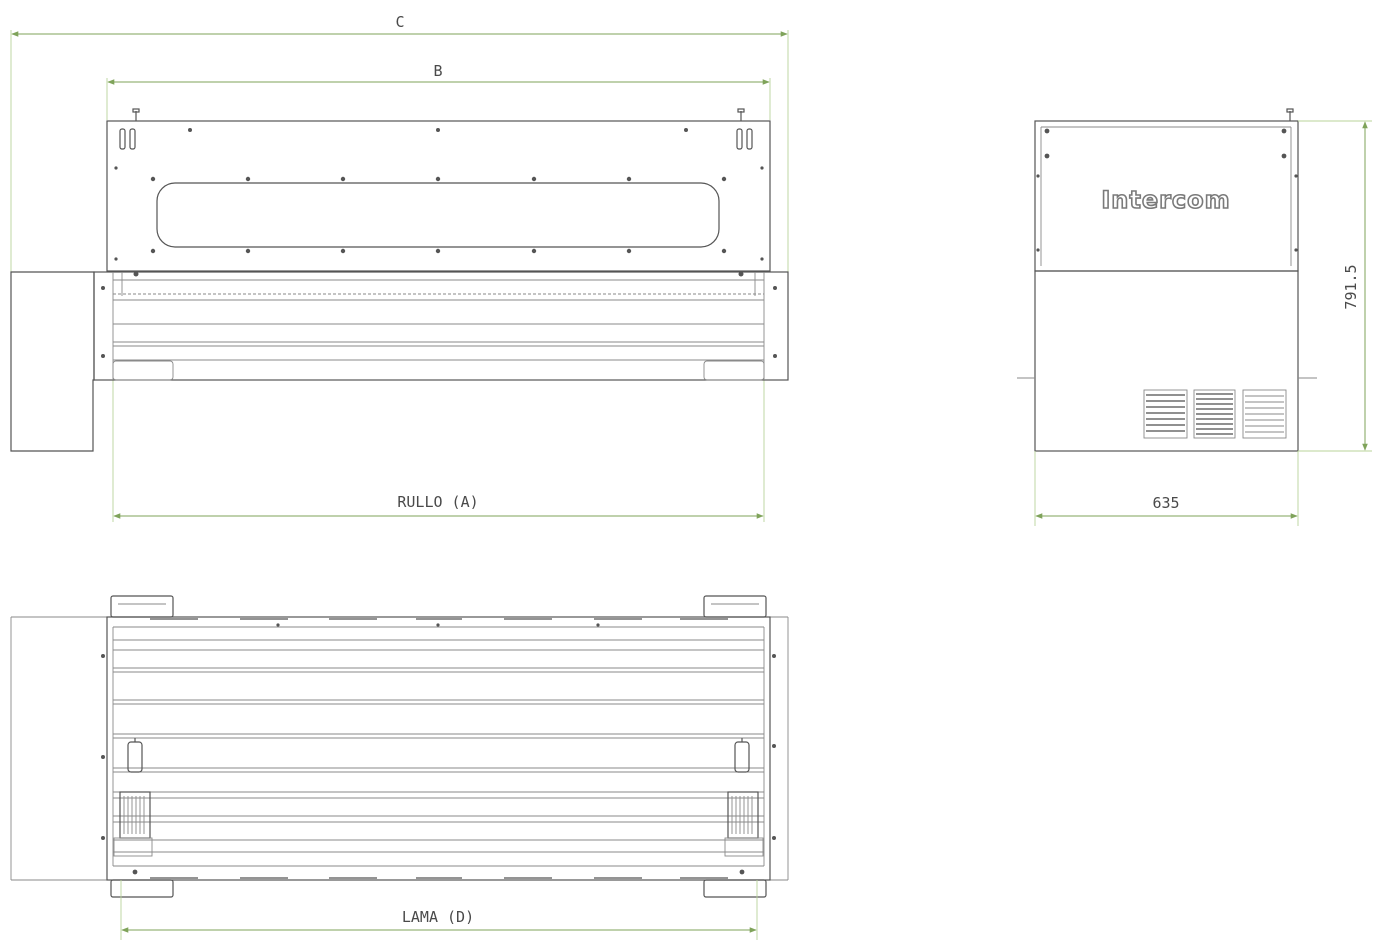 The height and width of the screenshot is (943, 1385). I want to click on side-view: Intercom, so click(1194, 317).